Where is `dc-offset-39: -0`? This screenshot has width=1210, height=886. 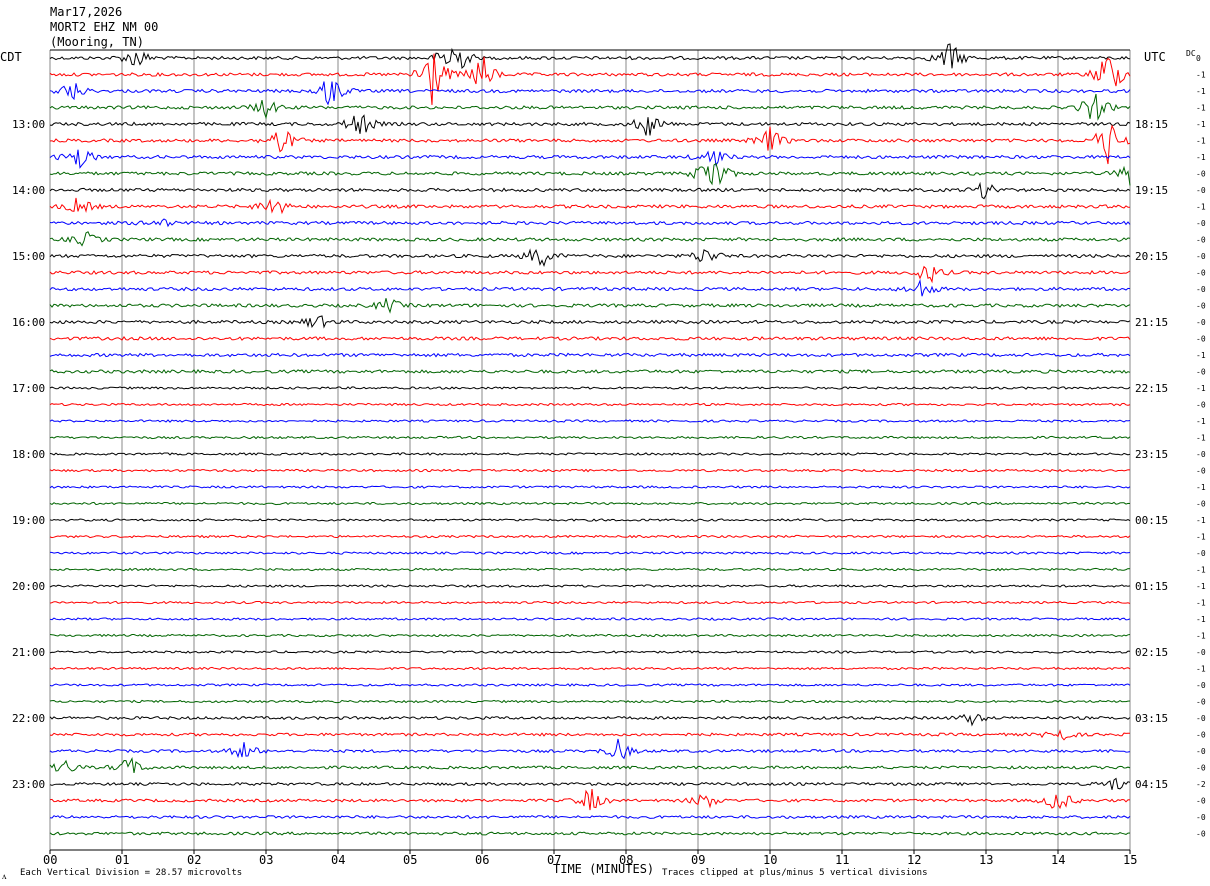
dc-offset-39: -0 is located at coordinates (1201, 702).